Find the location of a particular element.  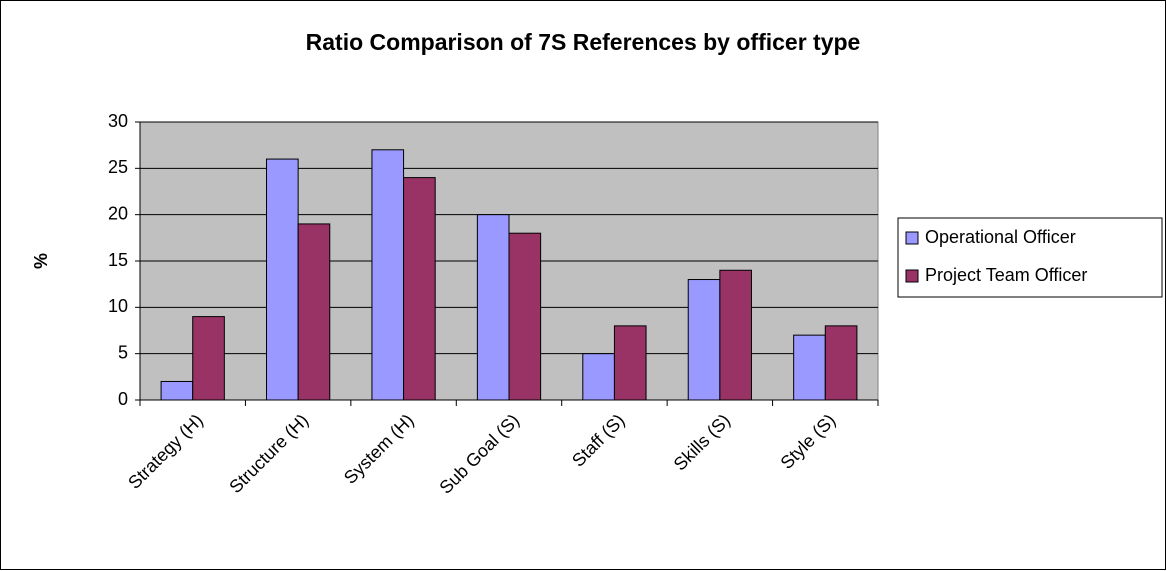

y-tick-label: 25 is located at coordinates (118, 167).